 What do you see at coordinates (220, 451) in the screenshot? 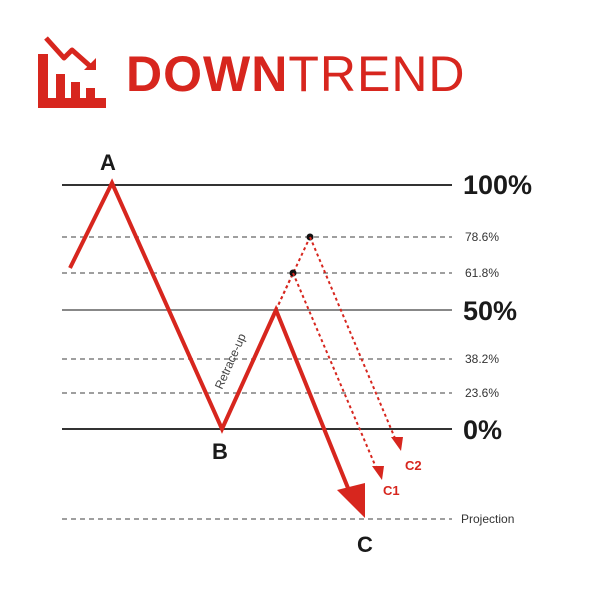
I see `point-label-b: B` at bounding box center [220, 451].